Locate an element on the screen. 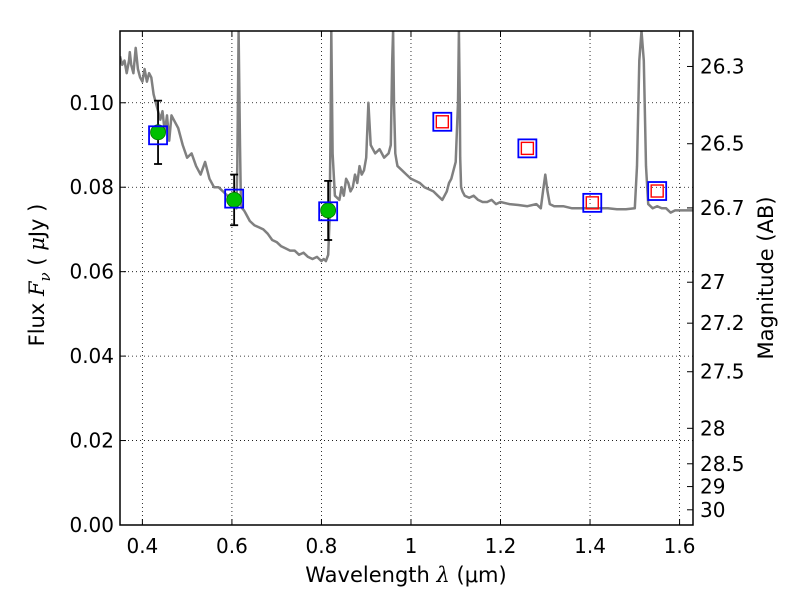  x-tick-label: 0.8 is located at coordinates (322, 546).